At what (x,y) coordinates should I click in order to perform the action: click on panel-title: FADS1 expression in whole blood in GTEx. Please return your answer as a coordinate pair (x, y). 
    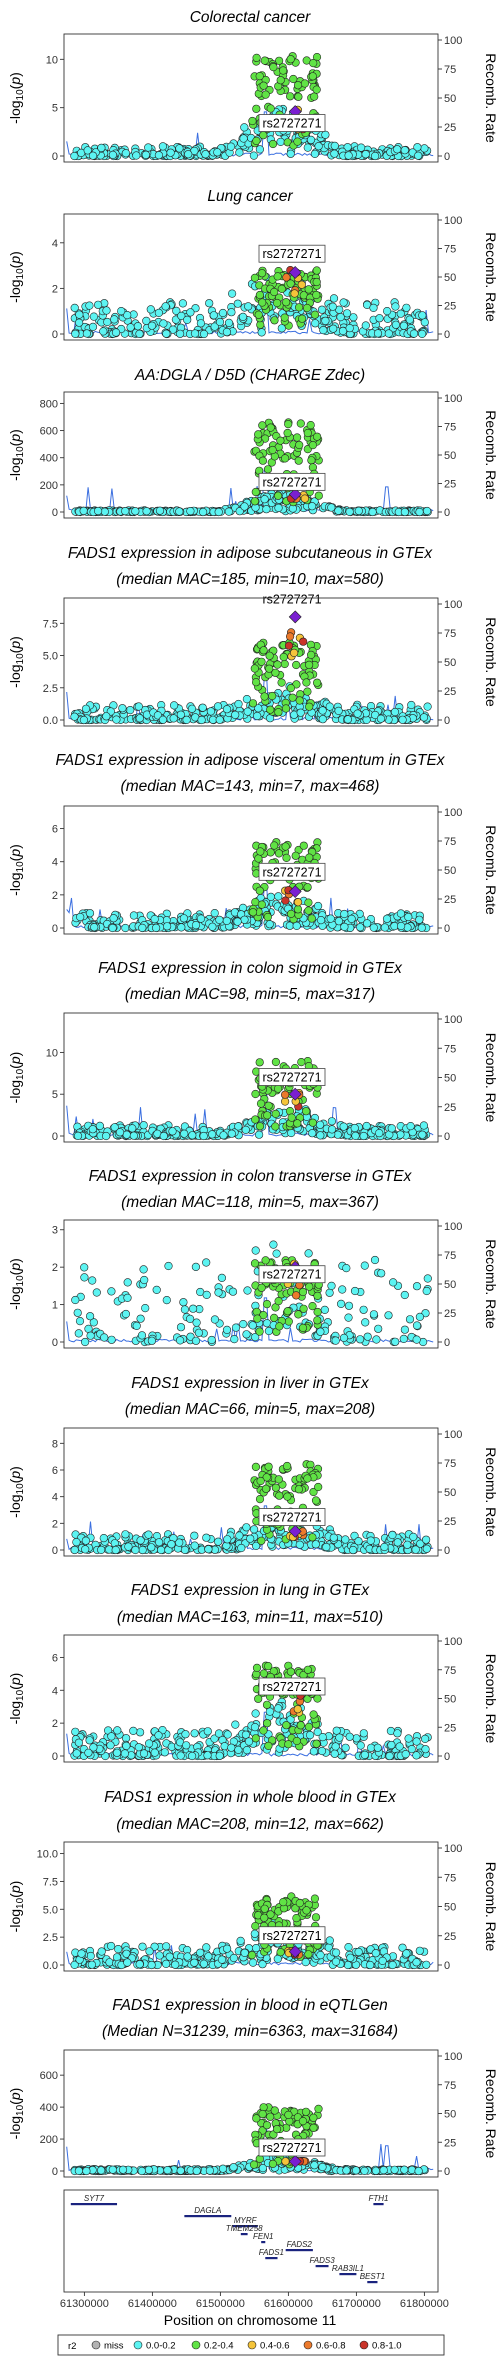
    Looking at the image, I should click on (250, 1797).